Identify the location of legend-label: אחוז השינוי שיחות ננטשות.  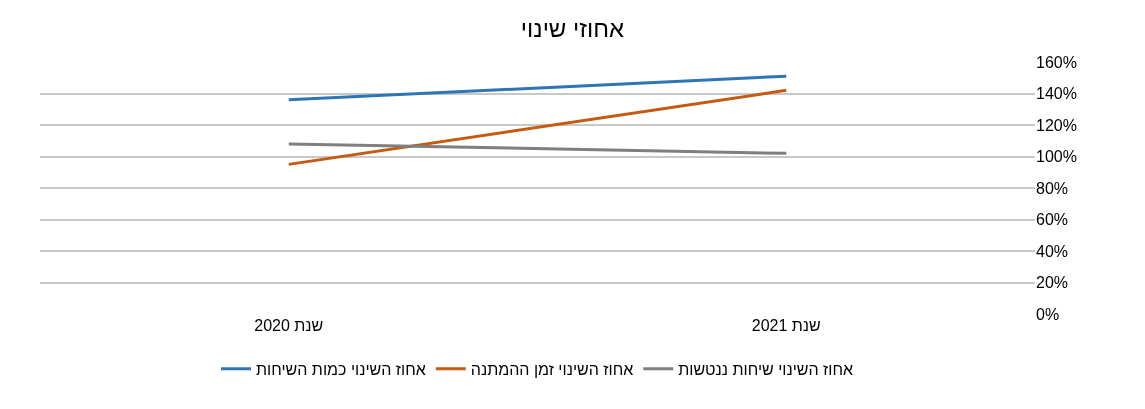
(766, 369).